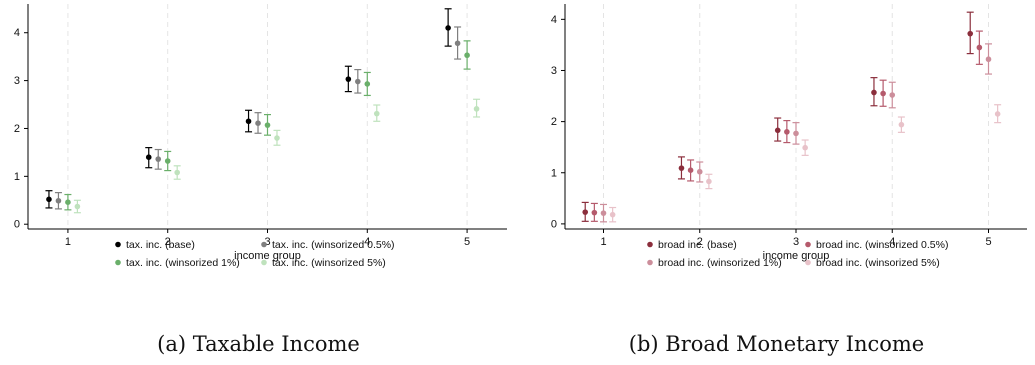  I want to click on legend-label: tax. inc. (winsorized 1%), so click(183, 263).